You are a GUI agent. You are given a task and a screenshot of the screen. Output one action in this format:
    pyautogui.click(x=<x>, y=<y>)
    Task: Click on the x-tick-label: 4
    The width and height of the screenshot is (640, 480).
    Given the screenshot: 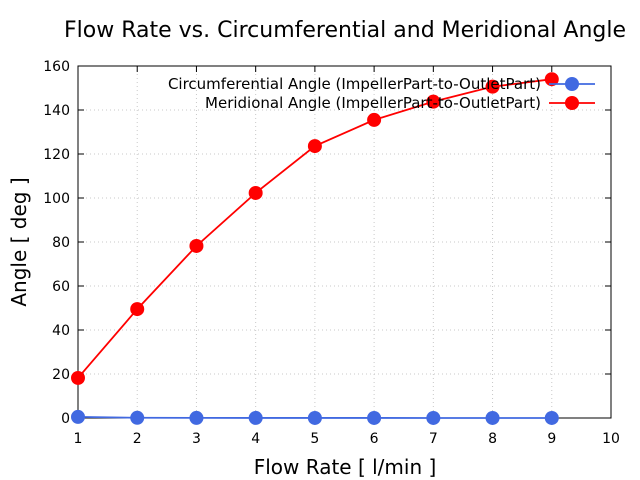 What is the action you would take?
    pyautogui.click(x=255, y=439)
    